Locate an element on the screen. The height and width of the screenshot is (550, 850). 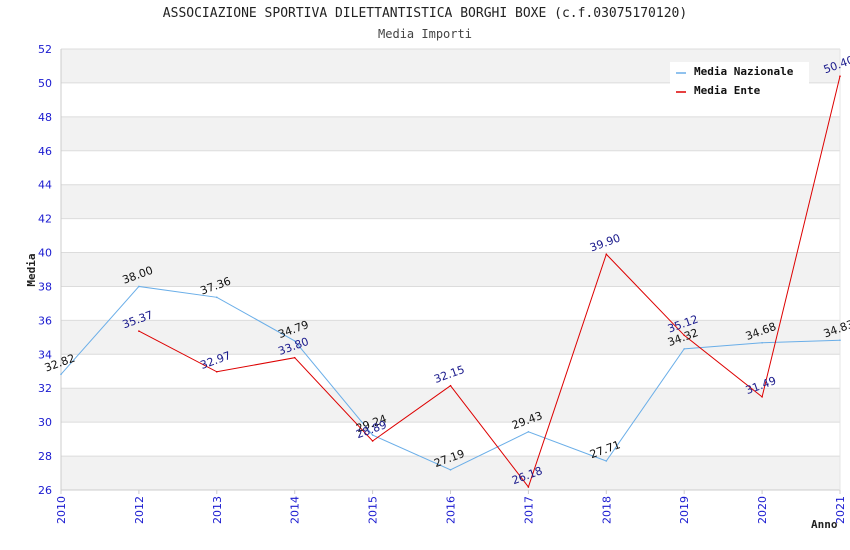
data-label: 32.15 is located at coordinates (449, 374).